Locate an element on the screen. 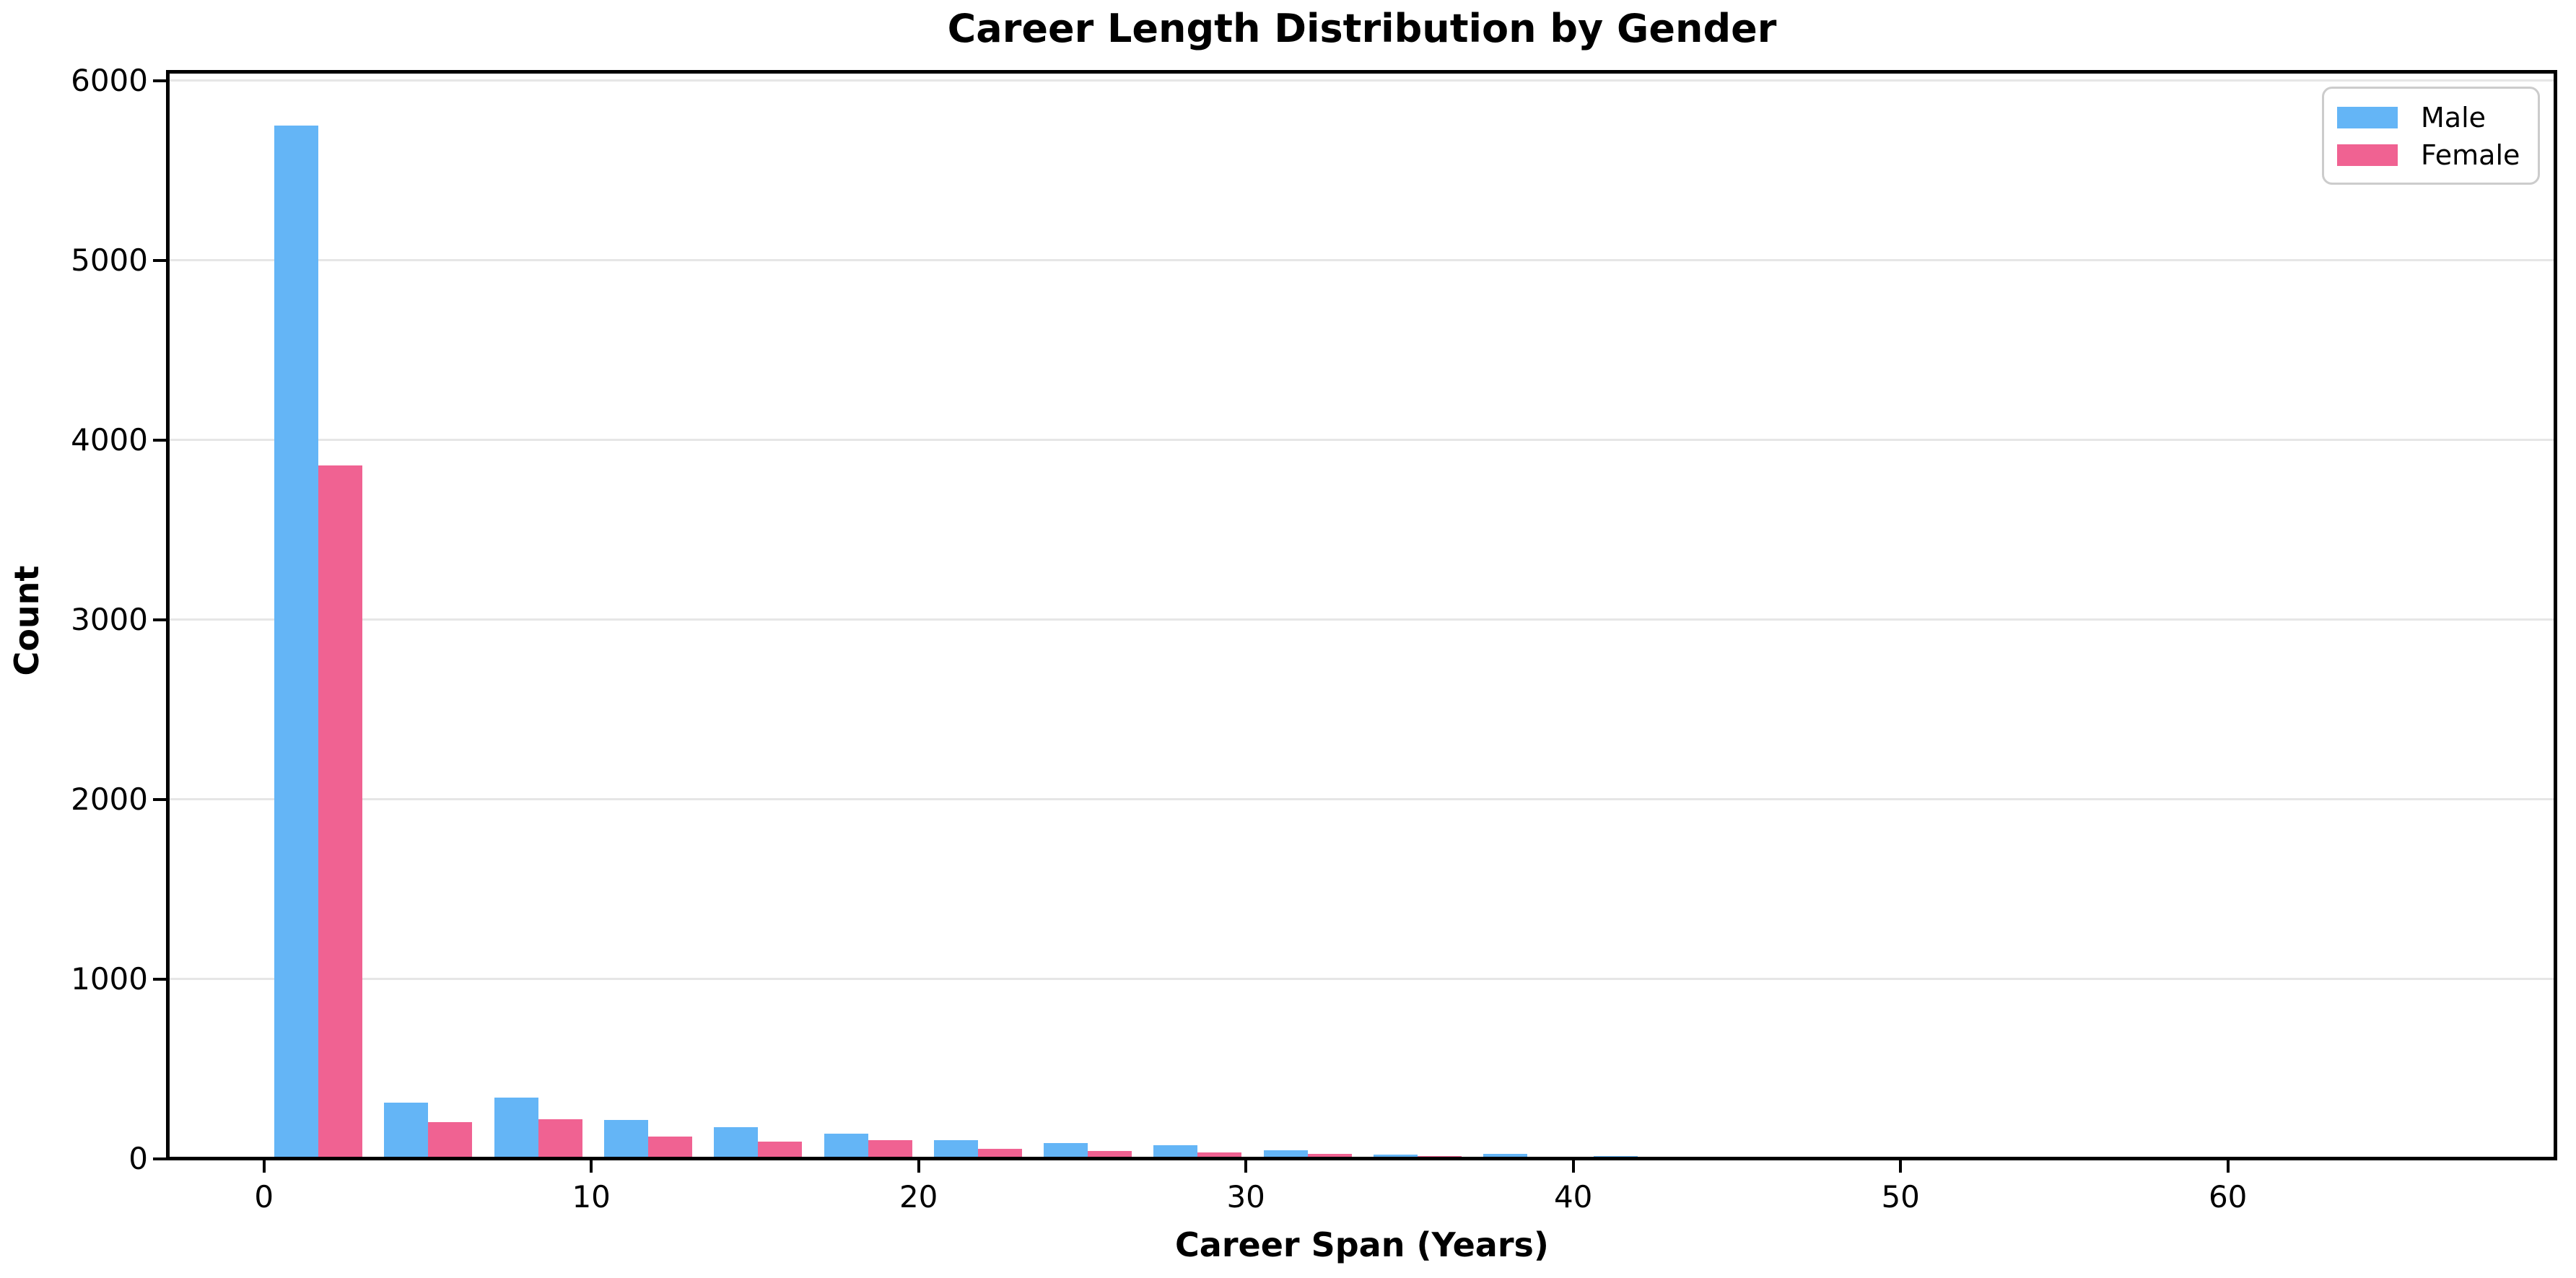 Image resolution: width=2576 pixels, height=1278 pixels. y-tick-label-4000: 4000 is located at coordinates (109, 439).